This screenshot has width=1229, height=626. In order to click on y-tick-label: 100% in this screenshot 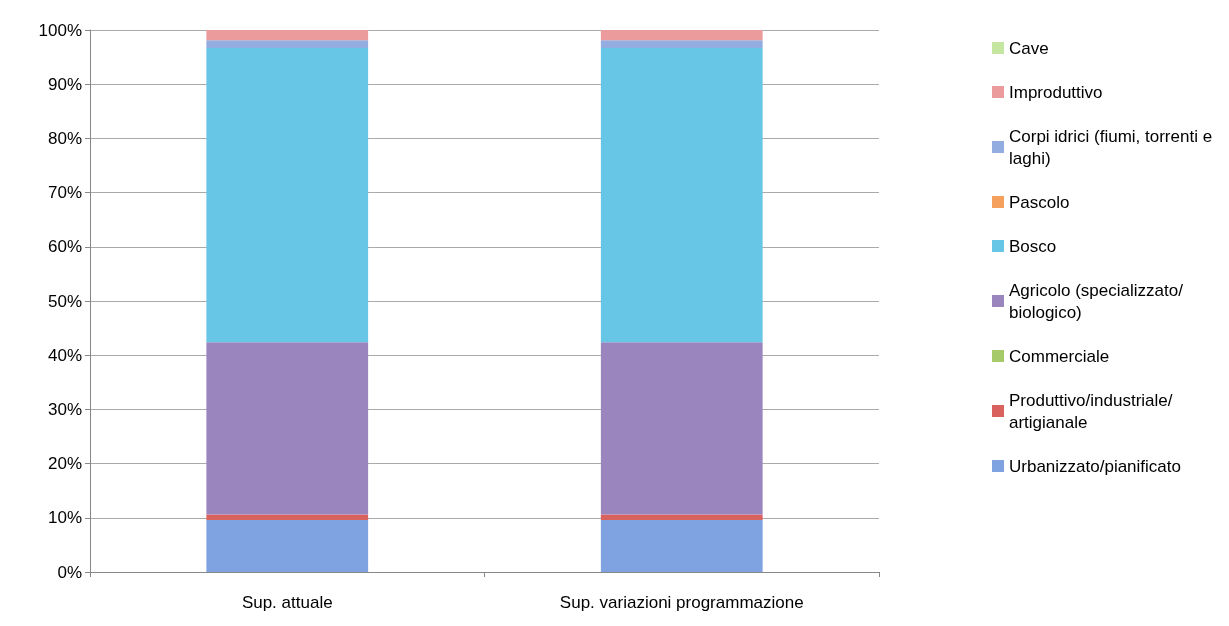, I will do `click(60, 30)`.